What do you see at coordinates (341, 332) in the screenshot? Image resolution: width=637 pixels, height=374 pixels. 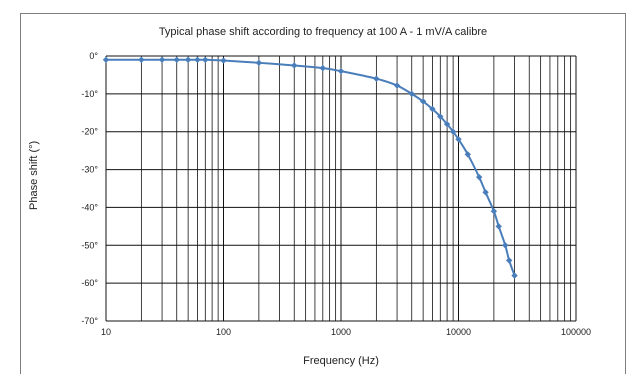 I see `x-tick-label: 1000` at bounding box center [341, 332].